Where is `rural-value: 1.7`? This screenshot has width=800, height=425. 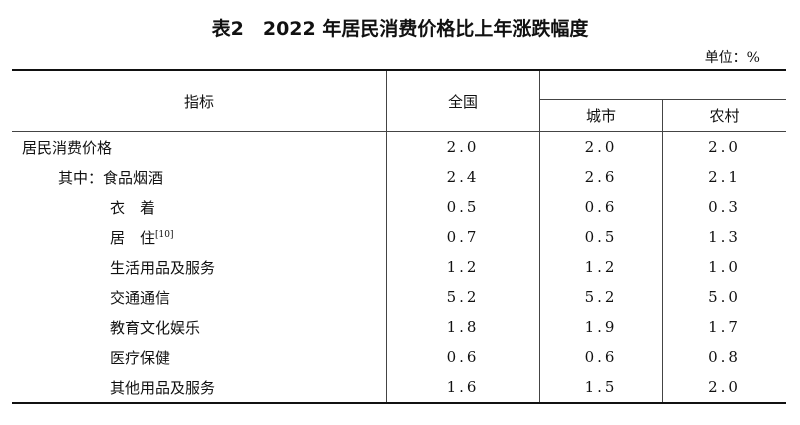
rural-value: 1.7 is located at coordinates (725, 327).